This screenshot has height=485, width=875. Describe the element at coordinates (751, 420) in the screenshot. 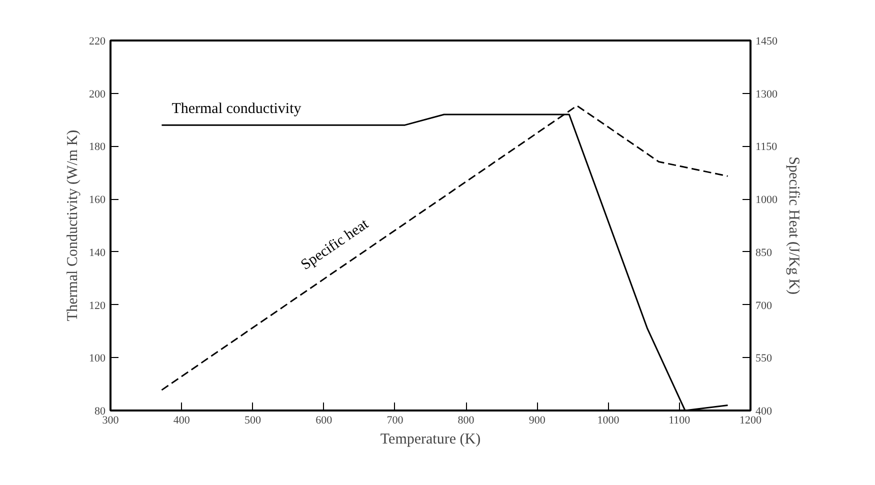

I see `x-tick-label: 1200` at that location.